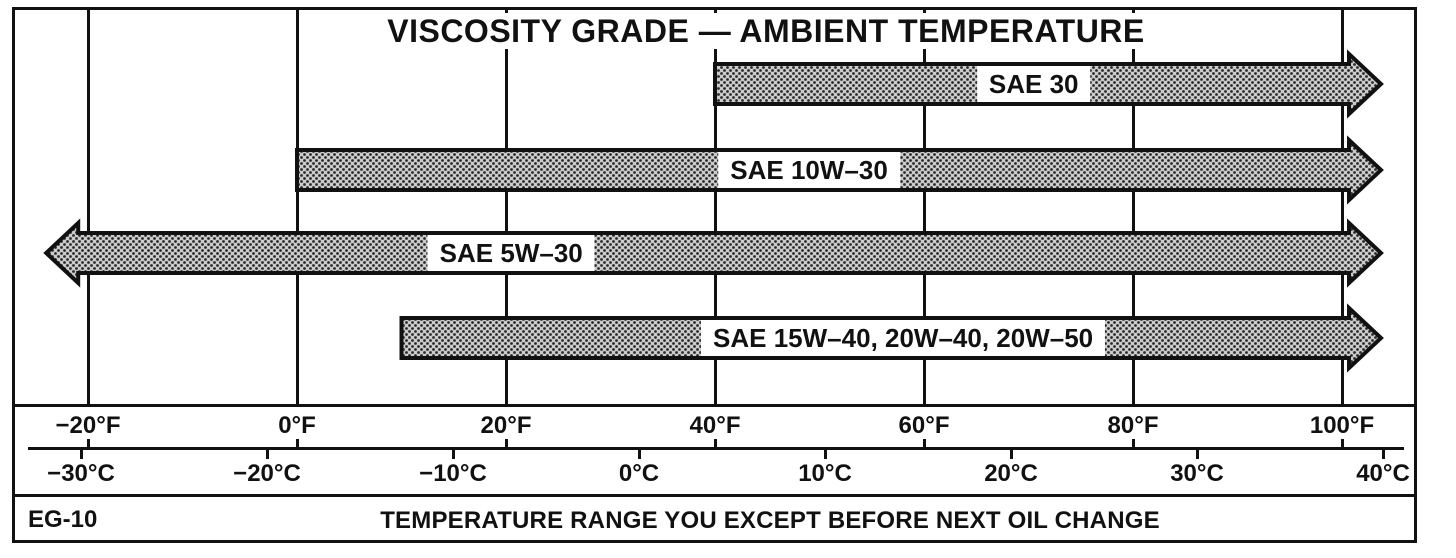 Image resolution: width=1456 pixels, height=558 pixels. I want to click on range-bar-label-sae-10w-30: SAE 10W–30, so click(809, 170).